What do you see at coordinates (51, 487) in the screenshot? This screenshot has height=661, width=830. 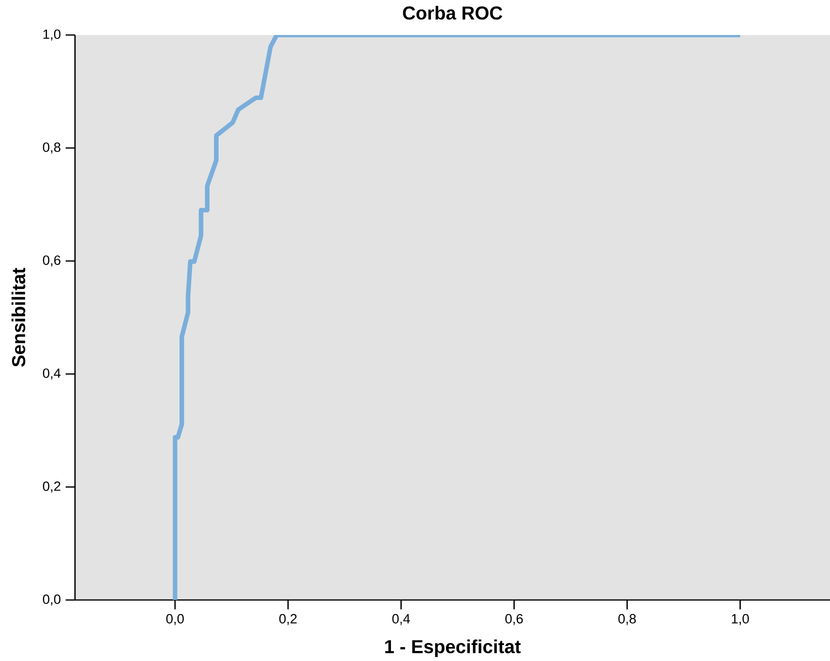 I see `y-tick-label: 0,2` at bounding box center [51, 487].